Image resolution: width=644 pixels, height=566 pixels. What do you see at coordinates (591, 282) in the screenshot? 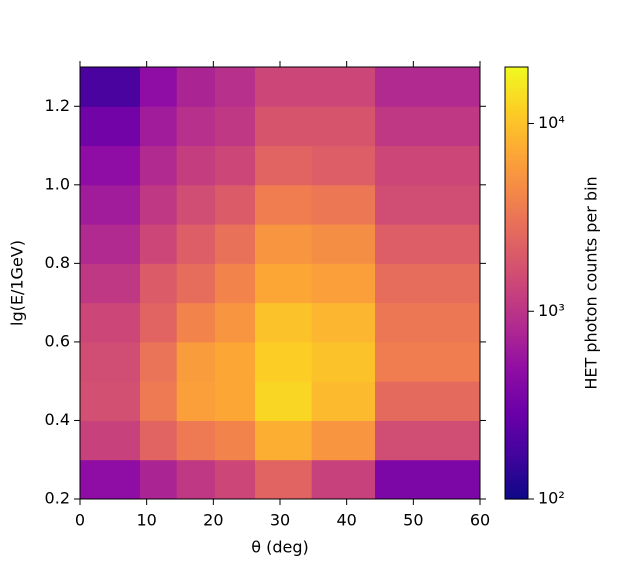
I see `colorbar-label: HET photon counts per bin` at bounding box center [591, 282].